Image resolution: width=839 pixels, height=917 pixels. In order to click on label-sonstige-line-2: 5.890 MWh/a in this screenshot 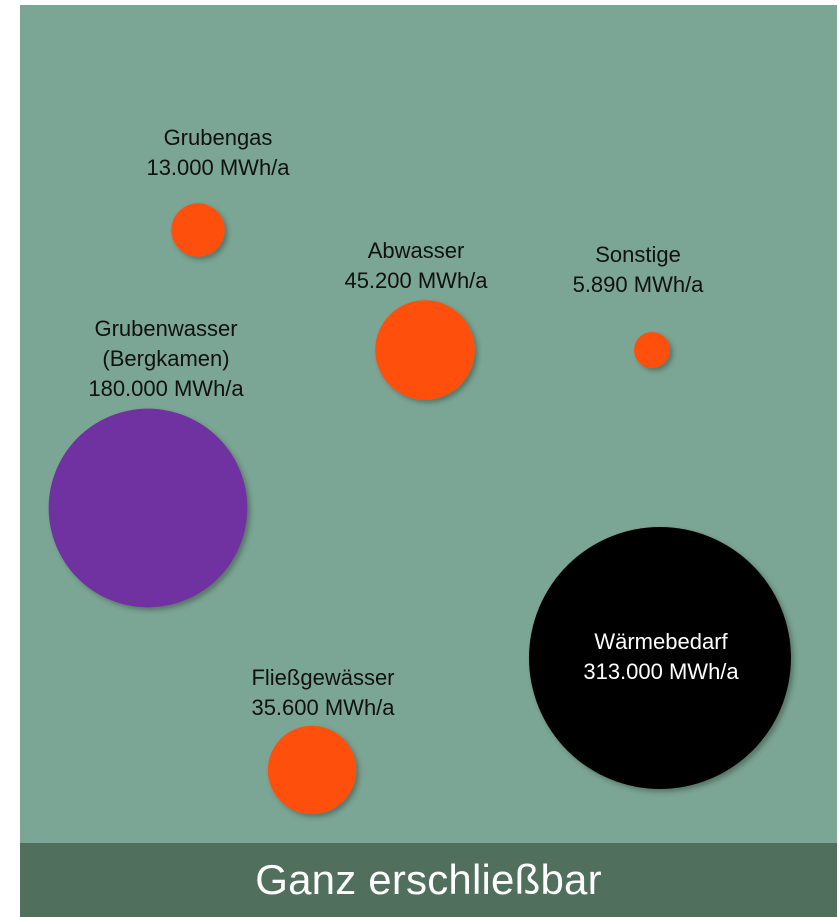, I will do `click(639, 284)`.